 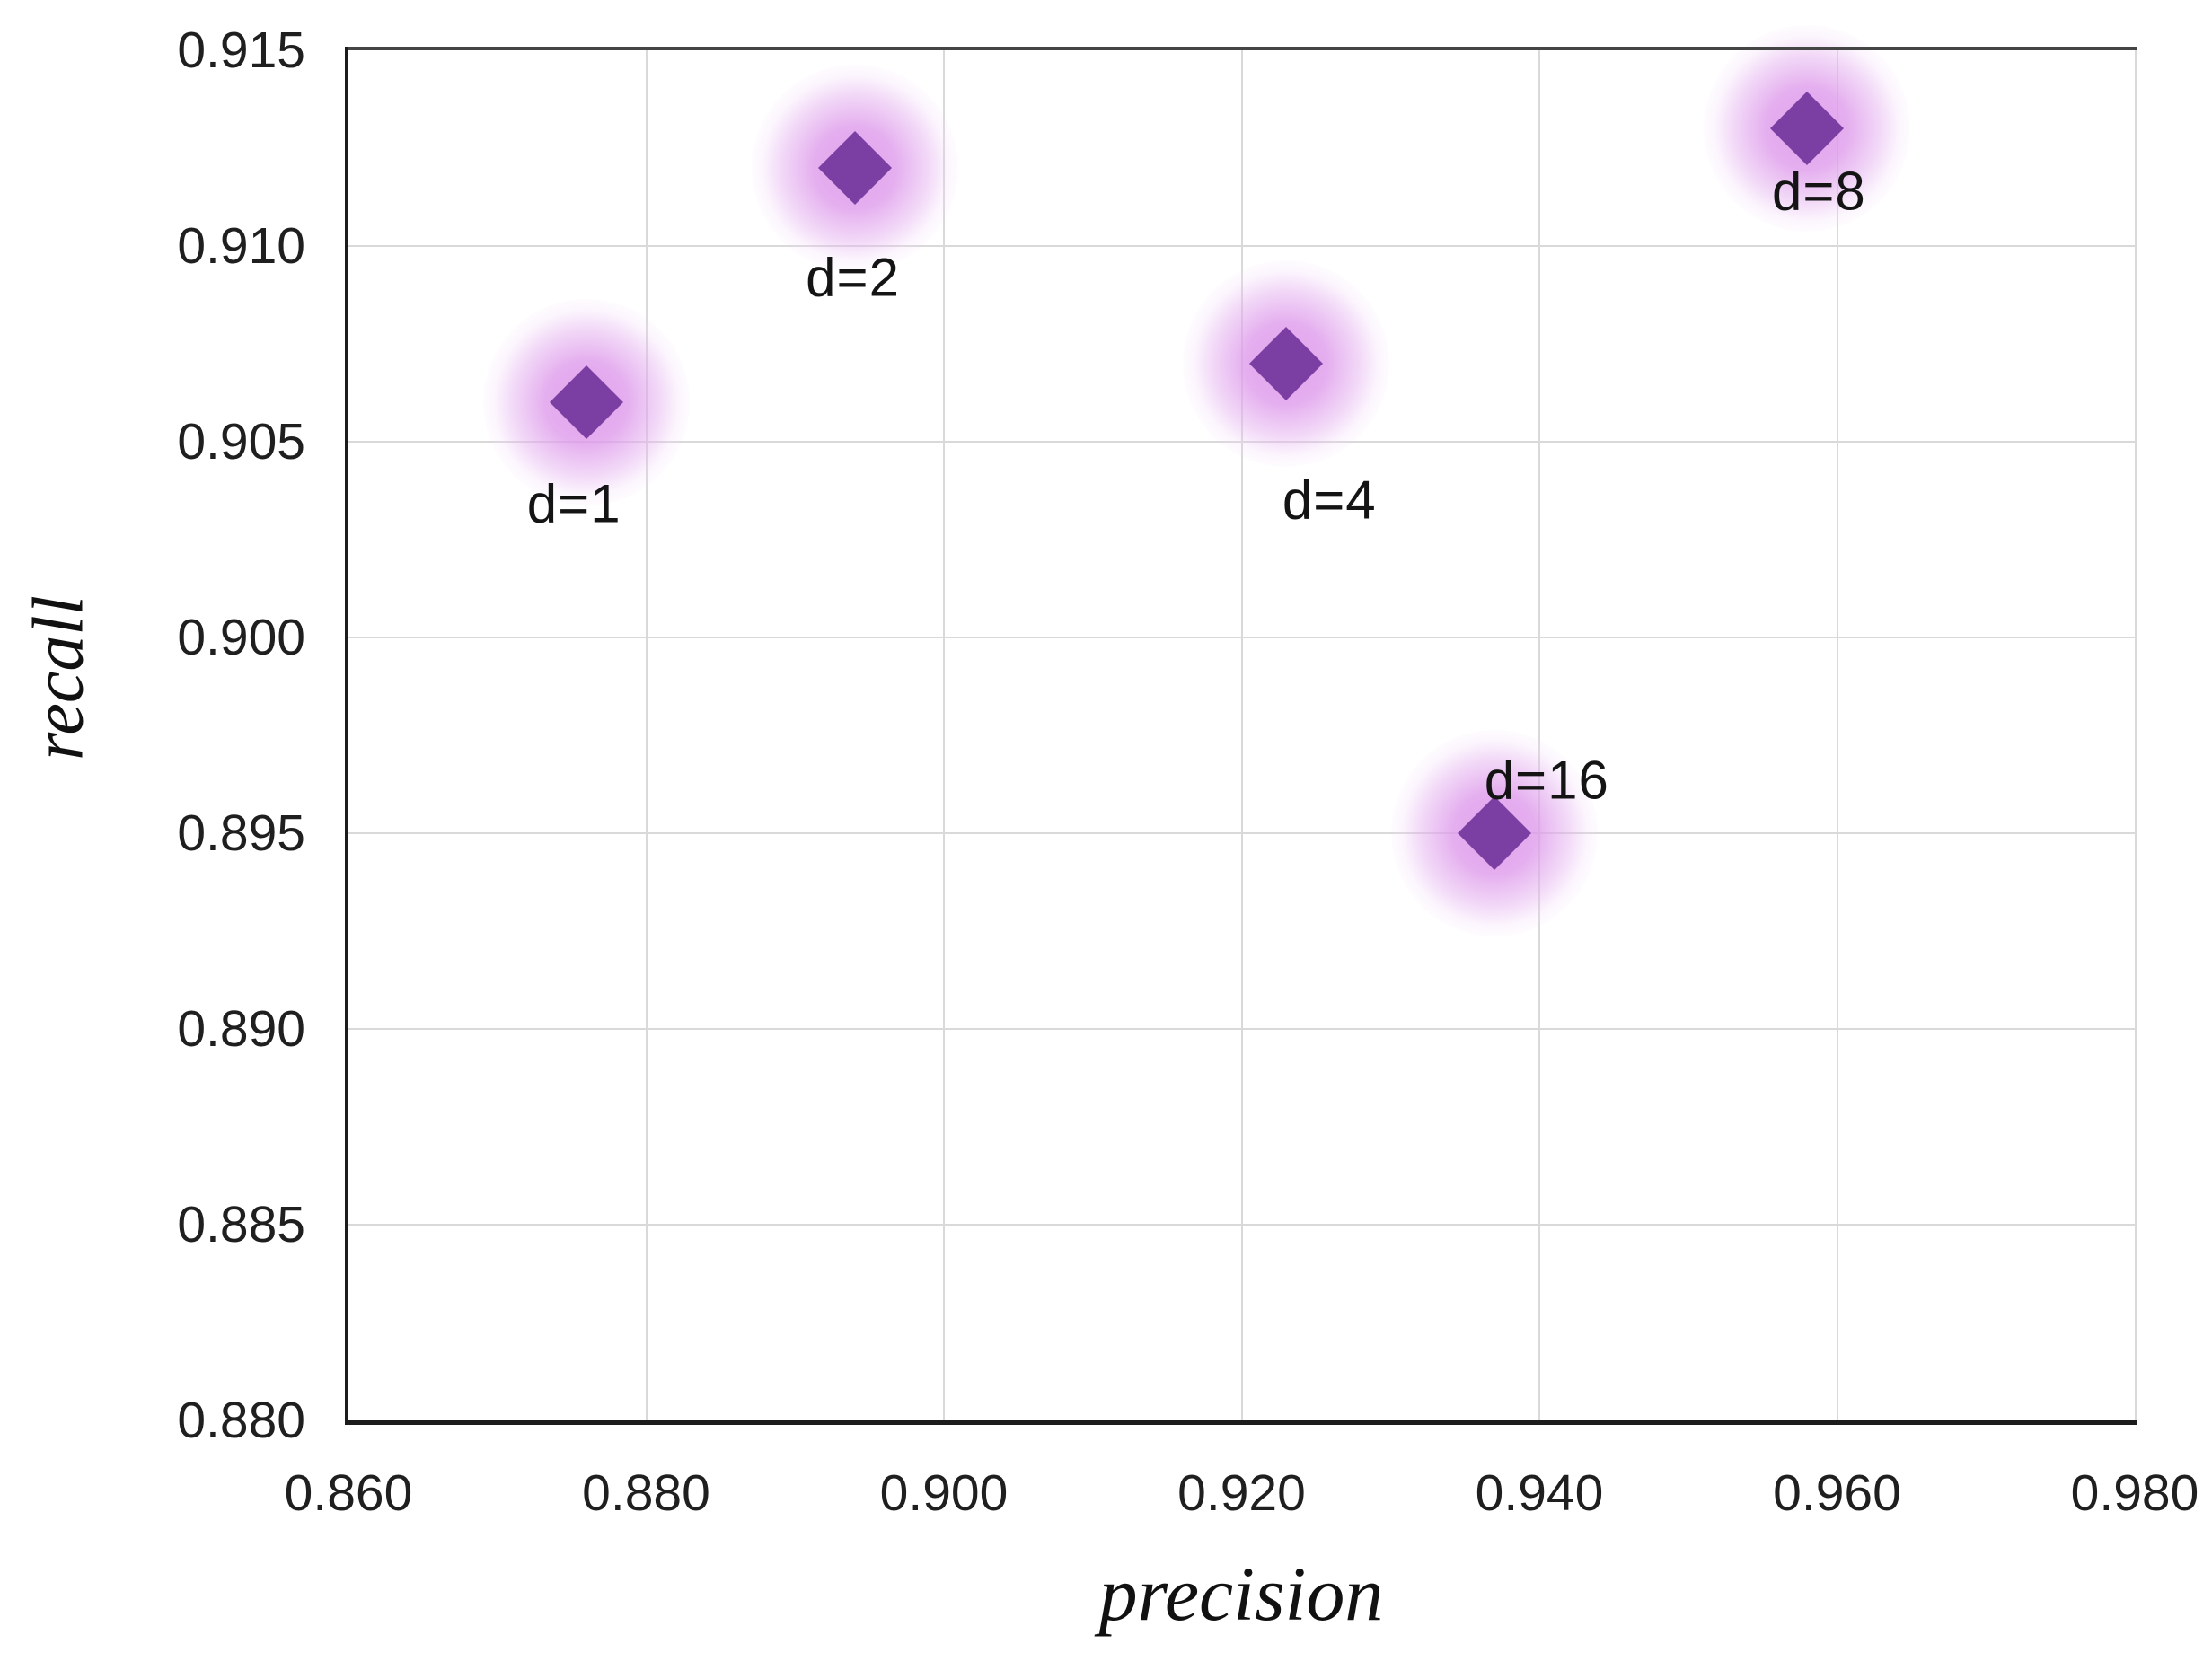 I want to click on data-point-label: d=16, so click(x=1547, y=780).